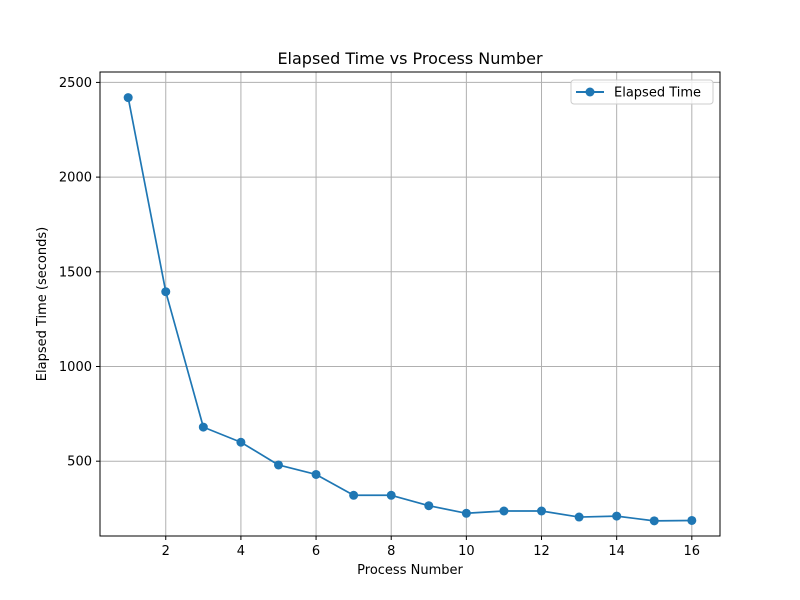 Image resolution: width=800 pixels, height=600 pixels. Describe the element at coordinates (541, 551) in the screenshot. I see `x-tick-label: 12` at that location.